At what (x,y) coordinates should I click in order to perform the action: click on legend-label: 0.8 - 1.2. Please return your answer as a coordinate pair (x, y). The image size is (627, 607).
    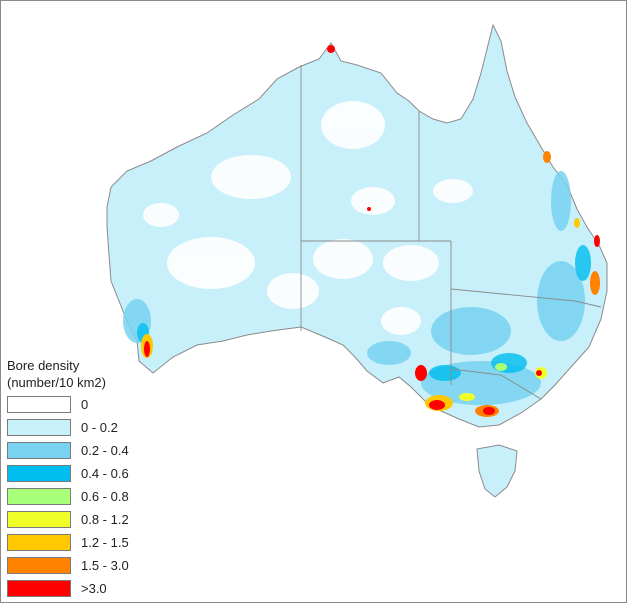
    Looking at the image, I should click on (105, 519).